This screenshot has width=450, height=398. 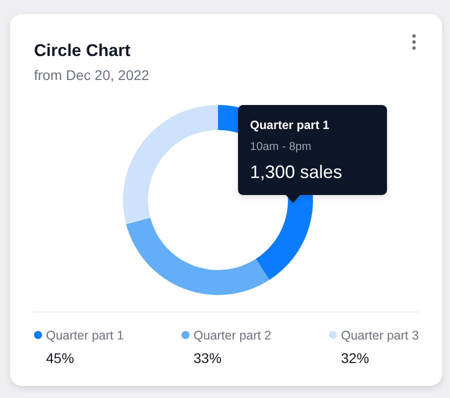 I want to click on data-label: 45%, so click(x=60, y=358).